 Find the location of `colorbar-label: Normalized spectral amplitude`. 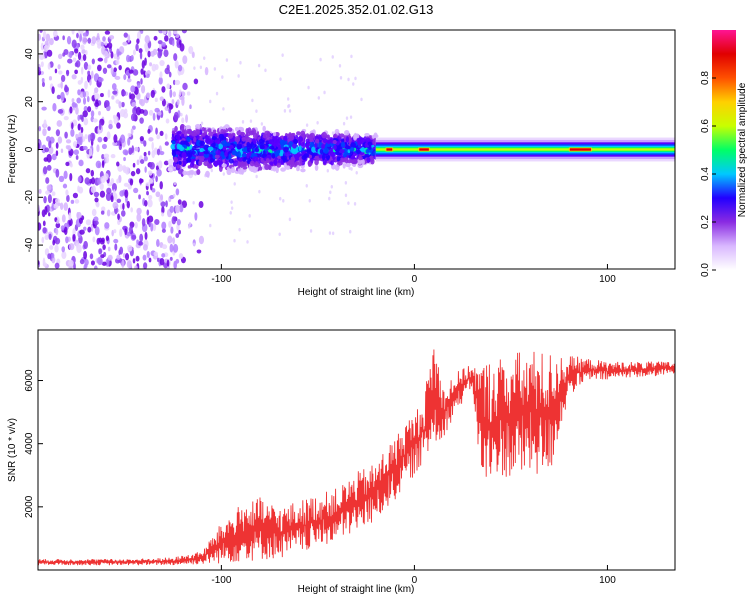

colorbar-label: Normalized spectral amplitude is located at coordinates (742, 149).